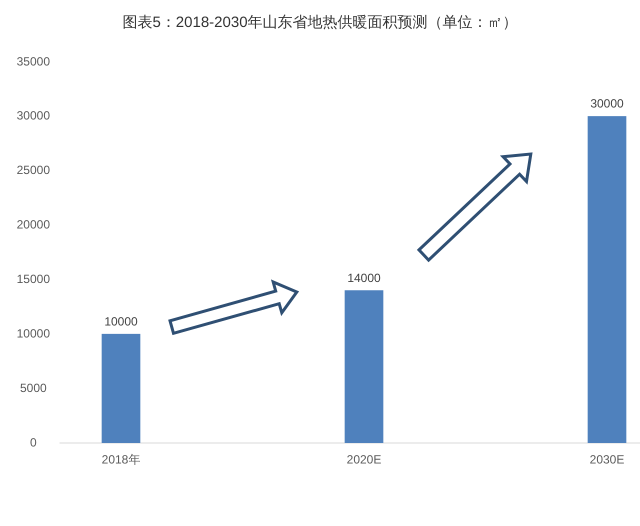  What do you see at coordinates (33, 225) in the screenshot?
I see `y-tick-label: 20000` at bounding box center [33, 225].